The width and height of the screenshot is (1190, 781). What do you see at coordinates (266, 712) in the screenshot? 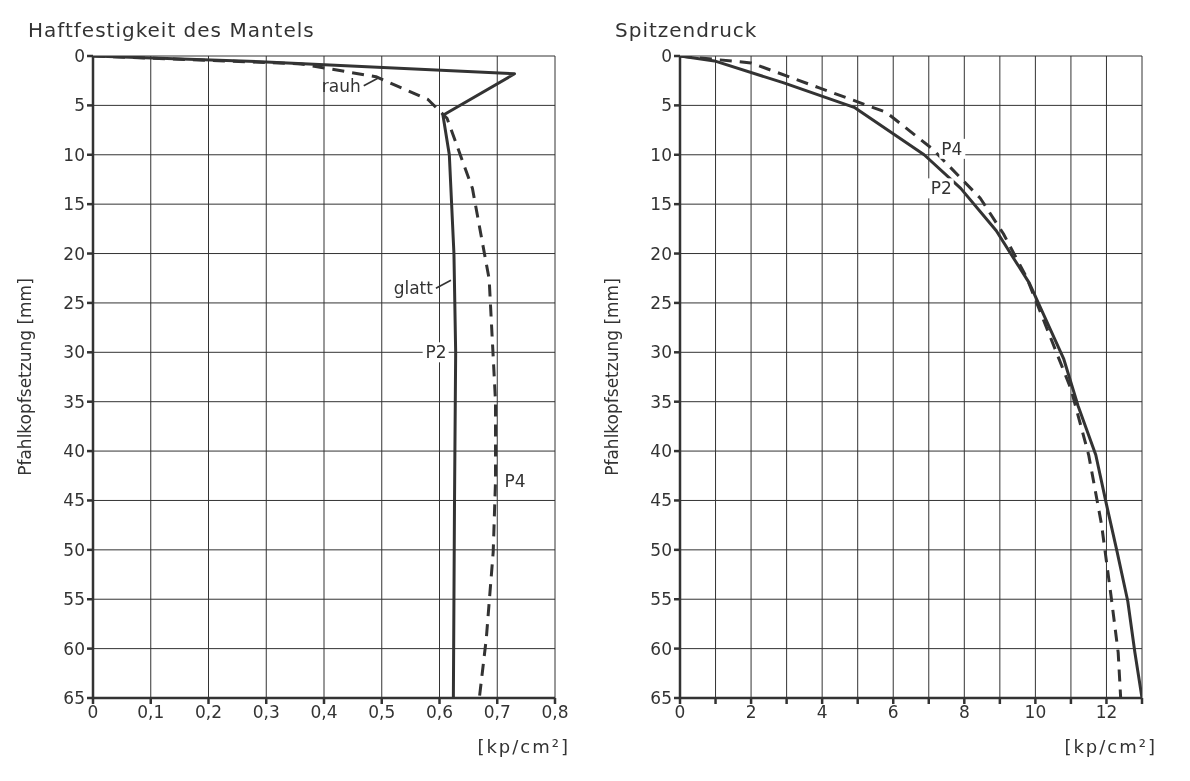
I see `x-tick-label: 0,3` at bounding box center [266, 712].